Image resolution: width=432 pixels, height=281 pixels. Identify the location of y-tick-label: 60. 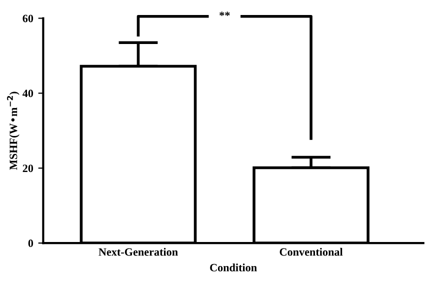
(28, 18).